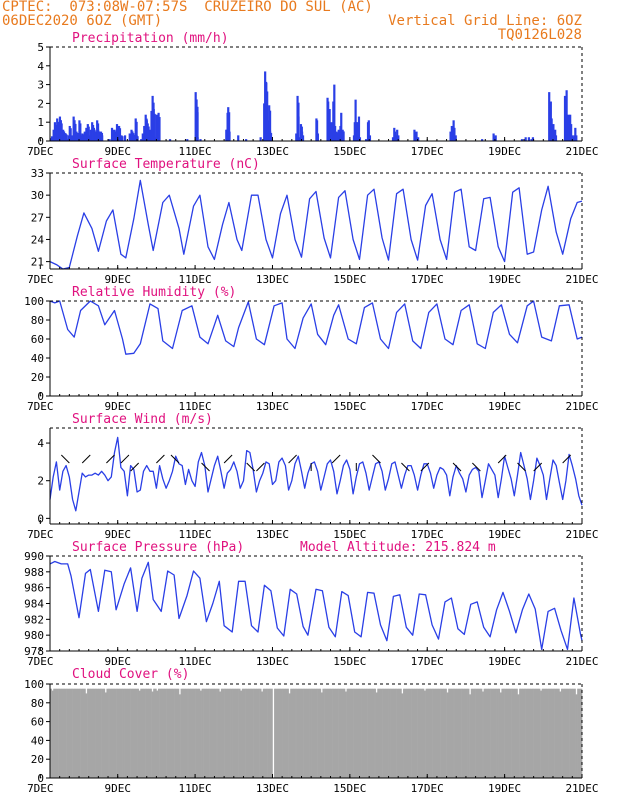 This screenshot has height=800, width=618. Describe the element at coordinates (40, 47) in the screenshot. I see `y-tick-label: 5` at that location.